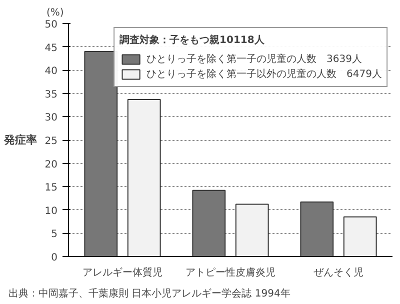 The width and height of the screenshot is (400, 304). What do you see at coordinates (122, 272) in the screenshot?
I see `x-tick-label: アレルギー体質児` at bounding box center [122, 272].